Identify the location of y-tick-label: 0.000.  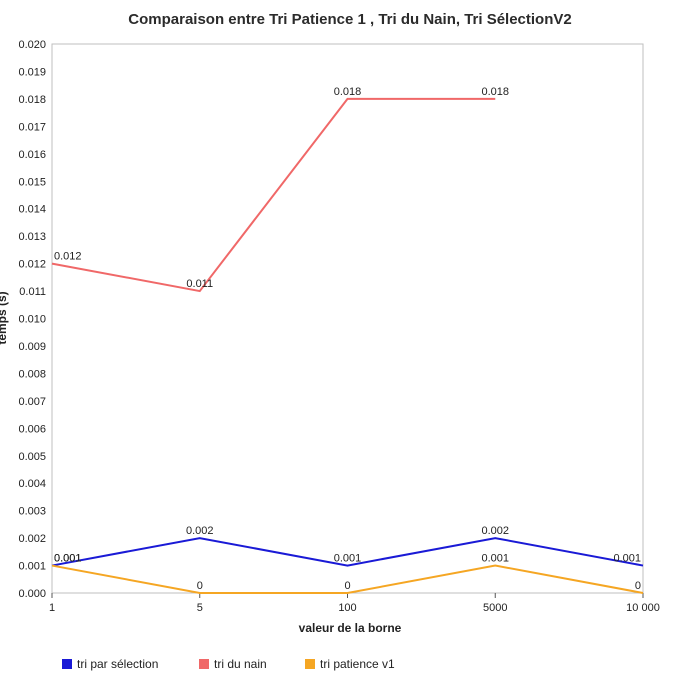
(32, 594).